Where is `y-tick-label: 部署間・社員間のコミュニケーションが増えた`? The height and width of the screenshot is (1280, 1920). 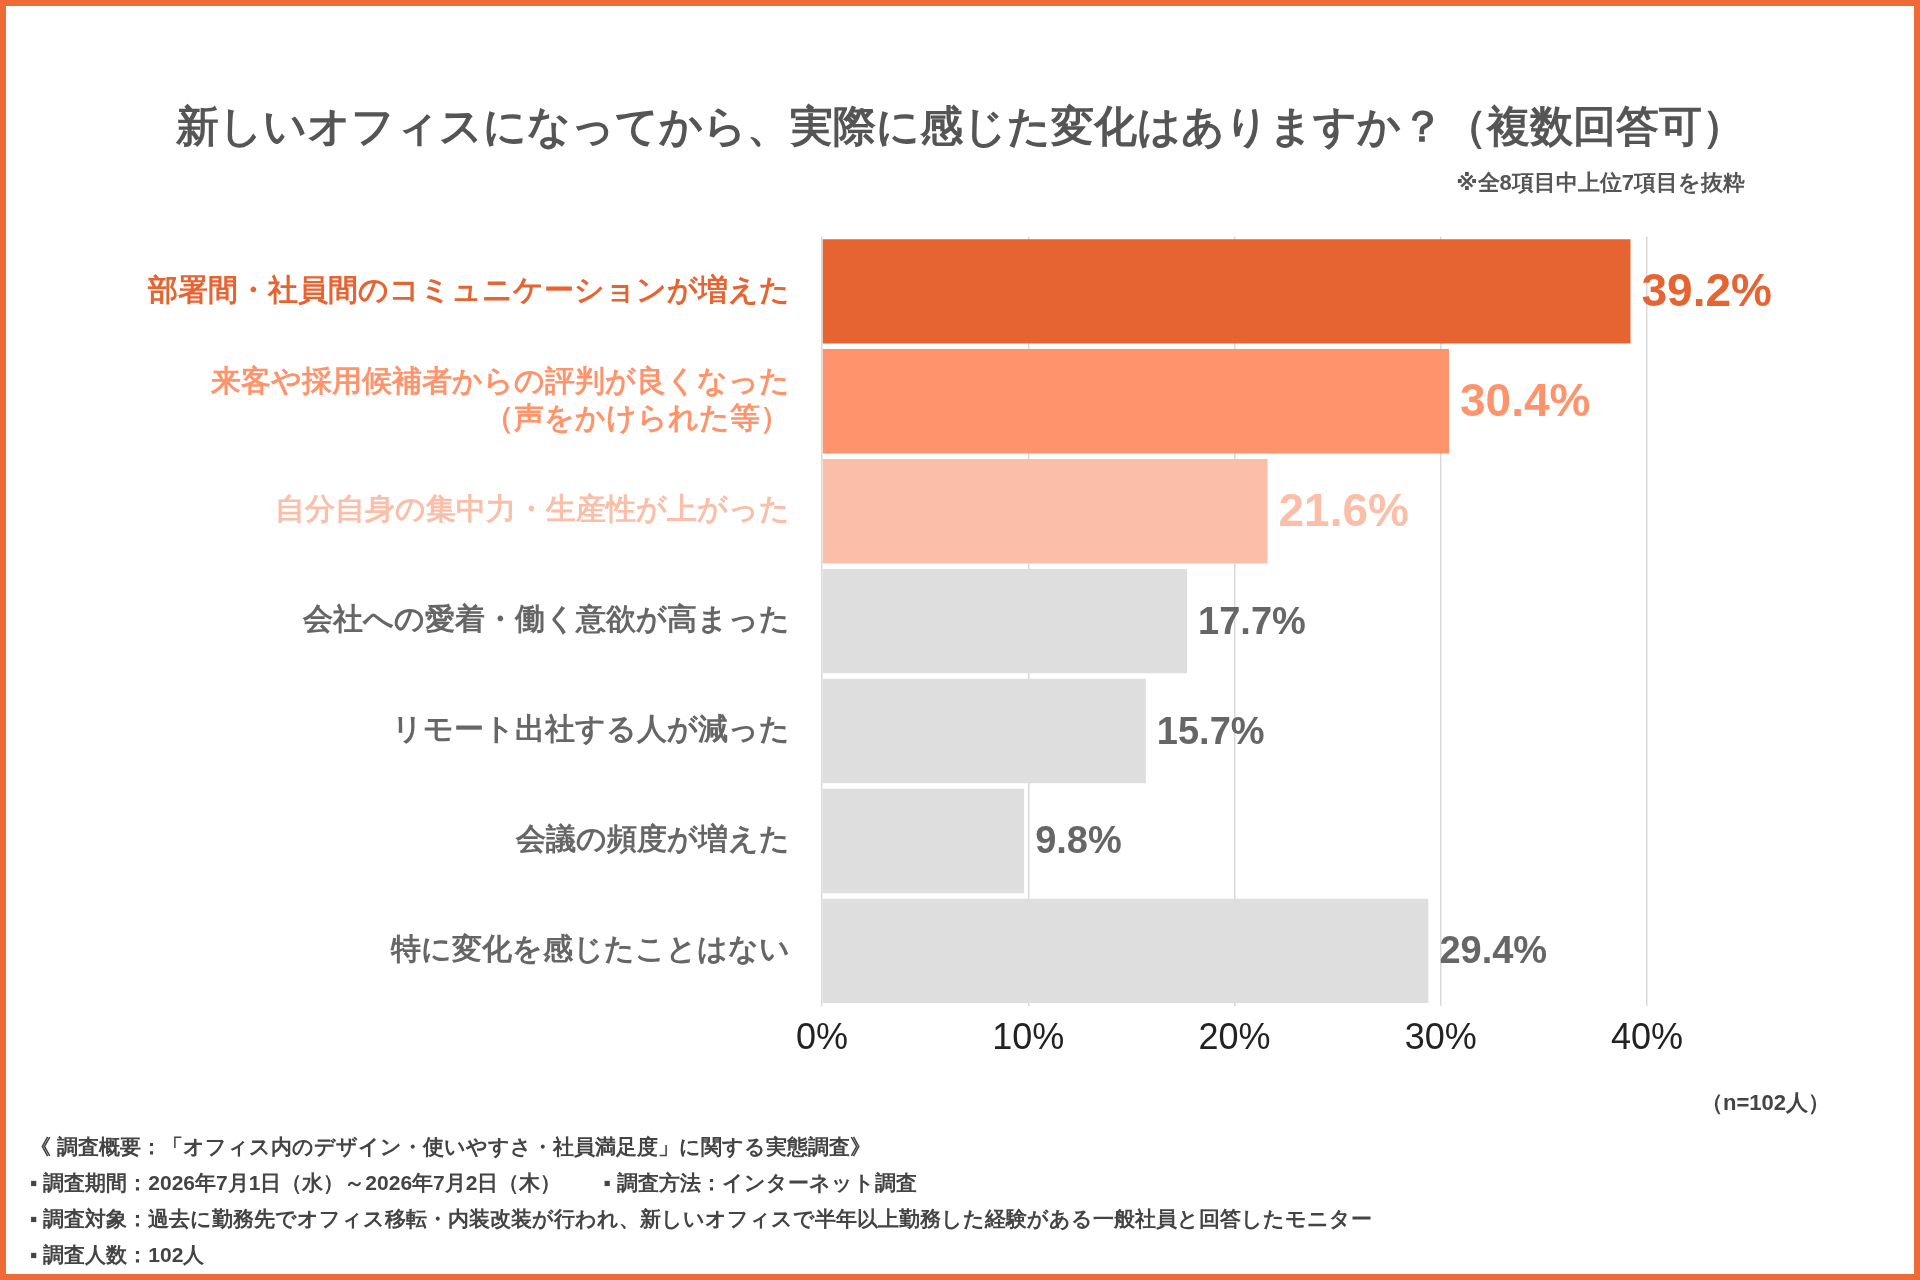 y-tick-label: 部署間・社員間のコミュニケーションが増えた is located at coordinates (468, 289).